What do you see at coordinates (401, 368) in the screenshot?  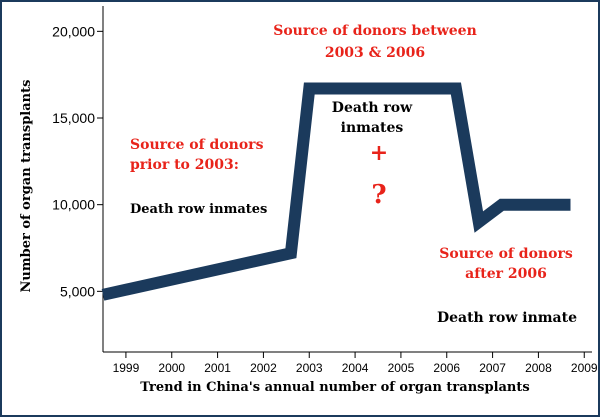 I see `x-tick-label: 2005` at bounding box center [401, 368].